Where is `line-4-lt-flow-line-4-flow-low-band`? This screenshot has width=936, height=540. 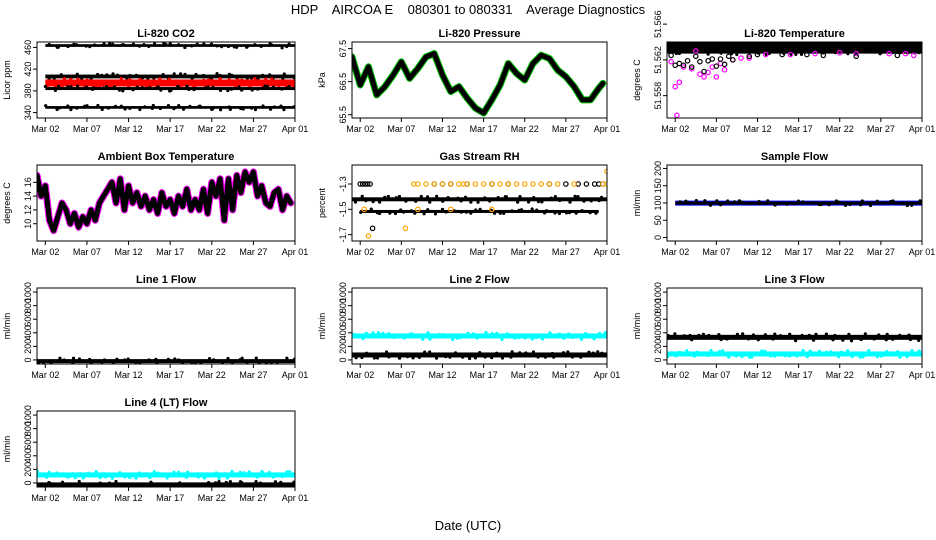 line-4-lt-flow-line-4-flow-low-band is located at coordinates (166, 484).